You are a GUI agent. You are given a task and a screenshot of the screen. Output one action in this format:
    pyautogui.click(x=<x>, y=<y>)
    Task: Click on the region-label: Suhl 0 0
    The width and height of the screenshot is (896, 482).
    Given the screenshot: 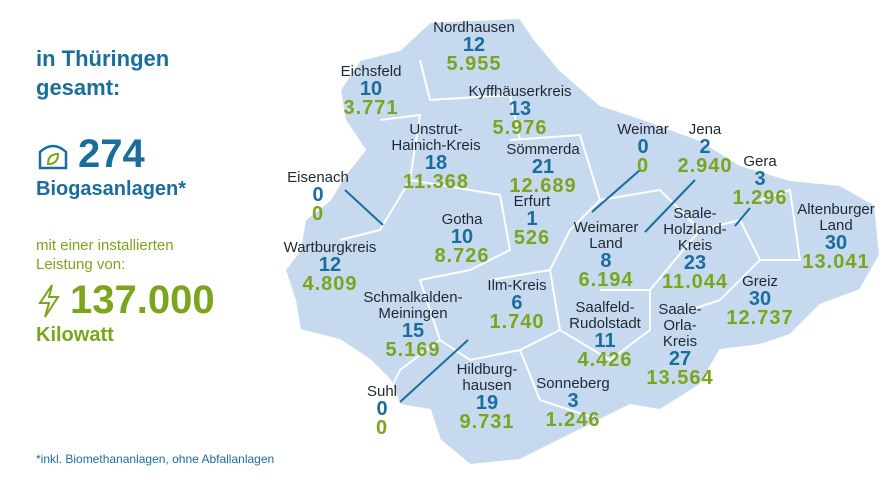 What is the action you would take?
    pyautogui.click(x=382, y=411)
    